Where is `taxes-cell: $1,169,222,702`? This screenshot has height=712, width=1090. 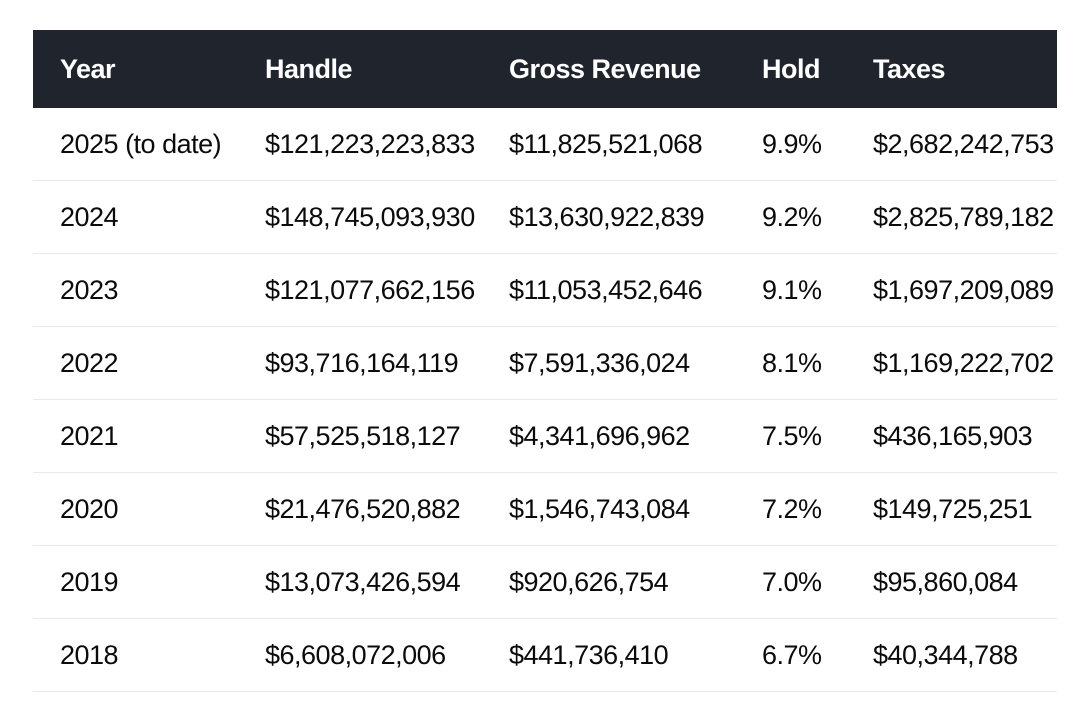 taxes-cell: $1,169,222,702 is located at coordinates (965, 363).